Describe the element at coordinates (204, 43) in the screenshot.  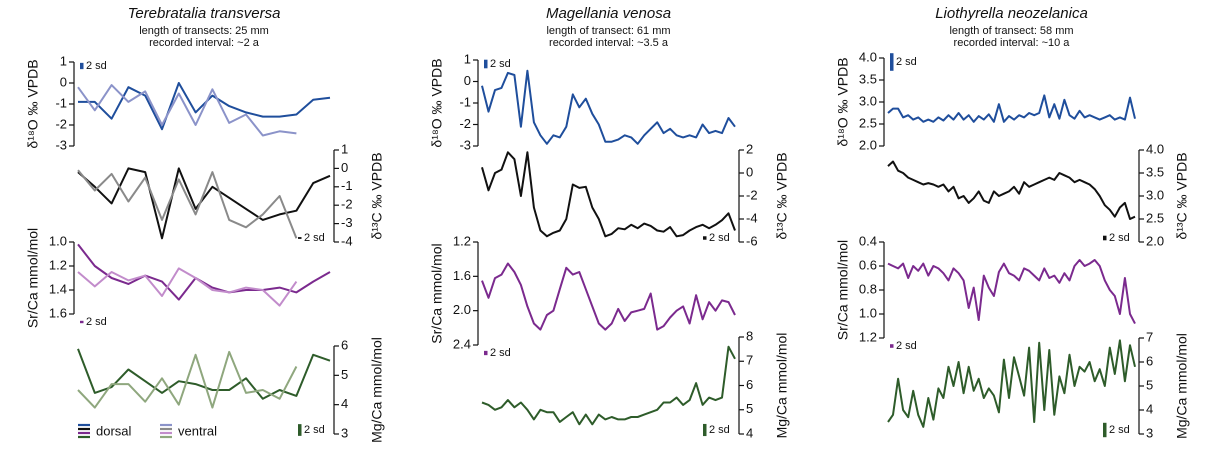
I see `panel-subtitle: recorded interval: ~2 a` at that location.